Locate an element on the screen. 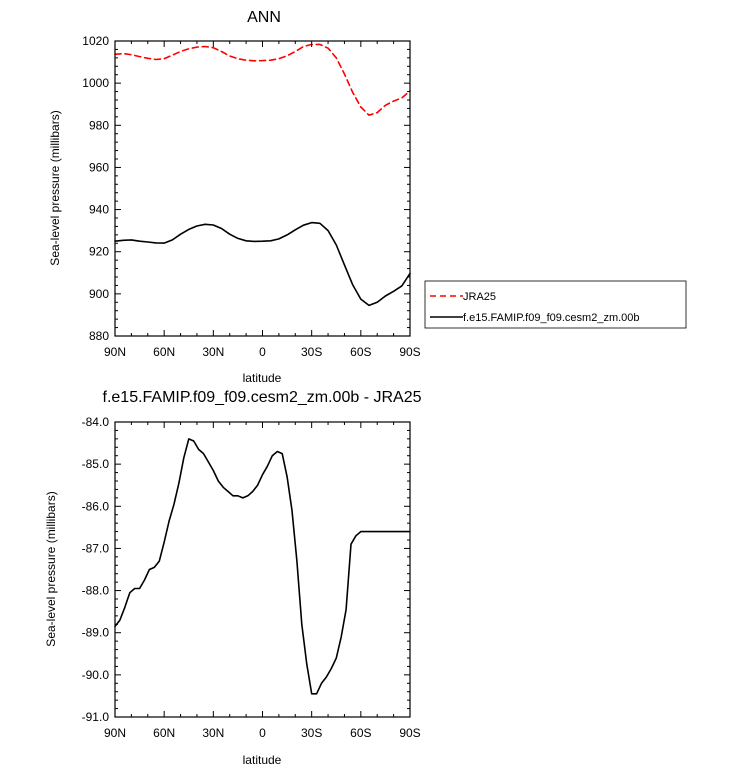 The image size is (733, 771). y-tick-label: -85.0 is located at coordinates (96, 464).